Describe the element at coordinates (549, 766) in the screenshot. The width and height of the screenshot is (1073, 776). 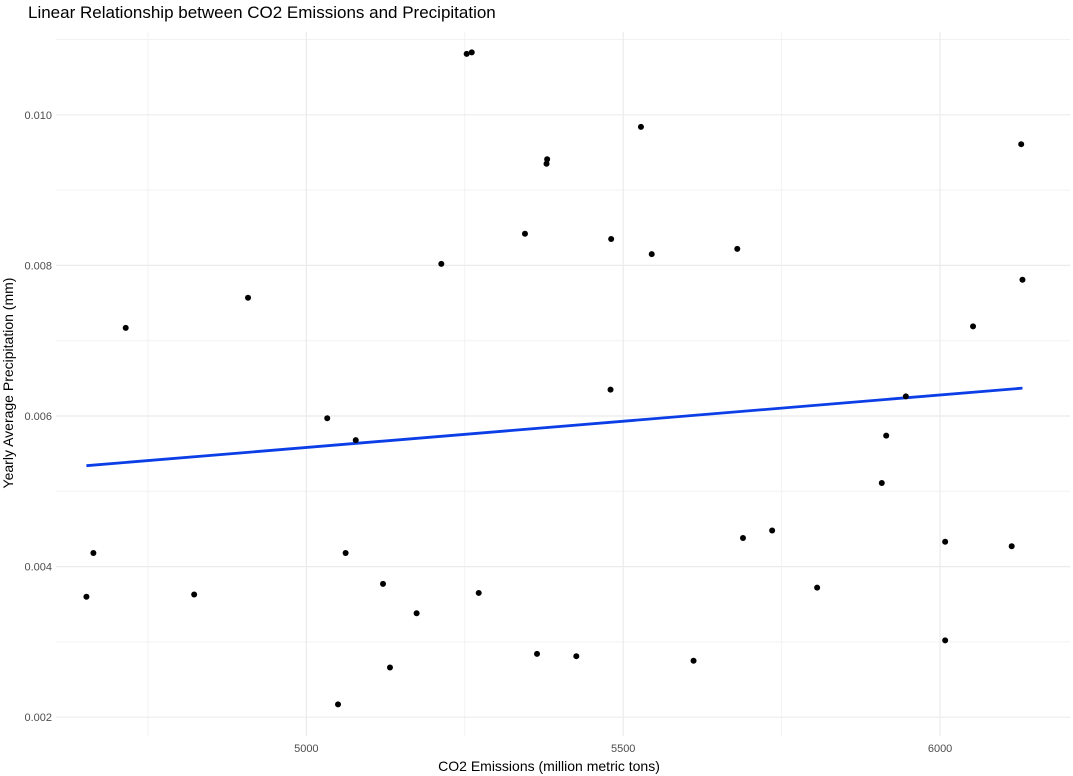
I see `x-axis-label: CO2 Emissions (million metric tons)` at that location.